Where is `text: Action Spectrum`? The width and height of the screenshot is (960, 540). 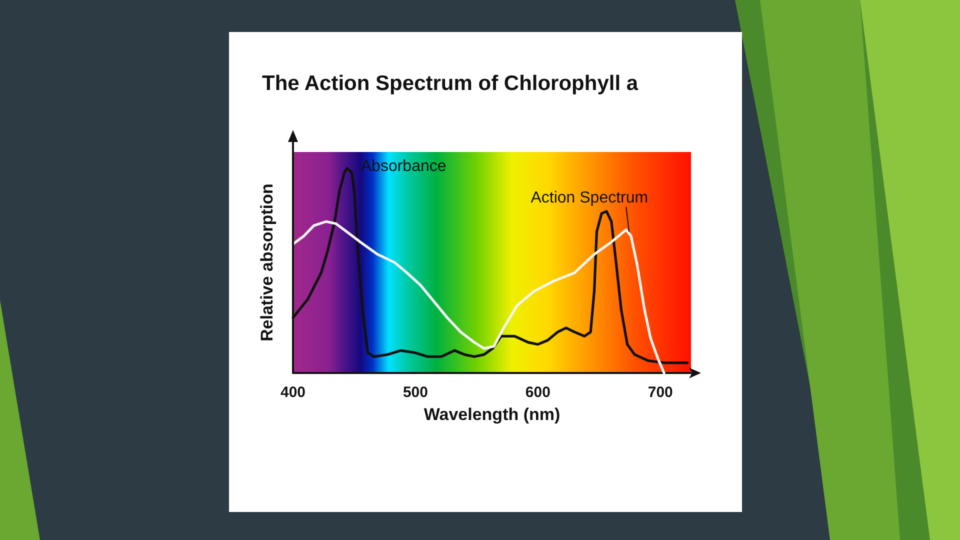 text: Action Spectrum is located at coordinates (589, 197).